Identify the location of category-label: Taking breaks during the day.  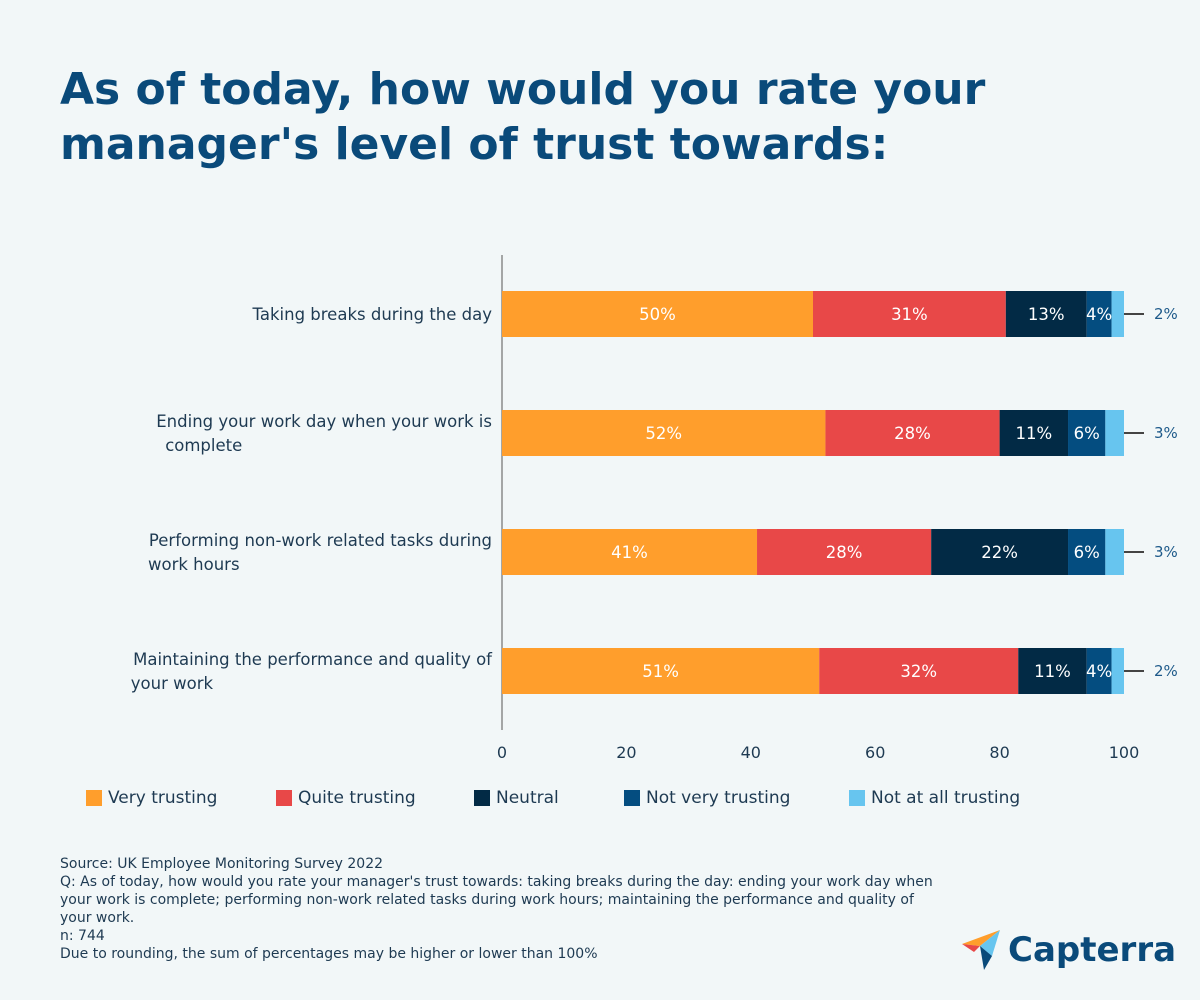
(372, 314).